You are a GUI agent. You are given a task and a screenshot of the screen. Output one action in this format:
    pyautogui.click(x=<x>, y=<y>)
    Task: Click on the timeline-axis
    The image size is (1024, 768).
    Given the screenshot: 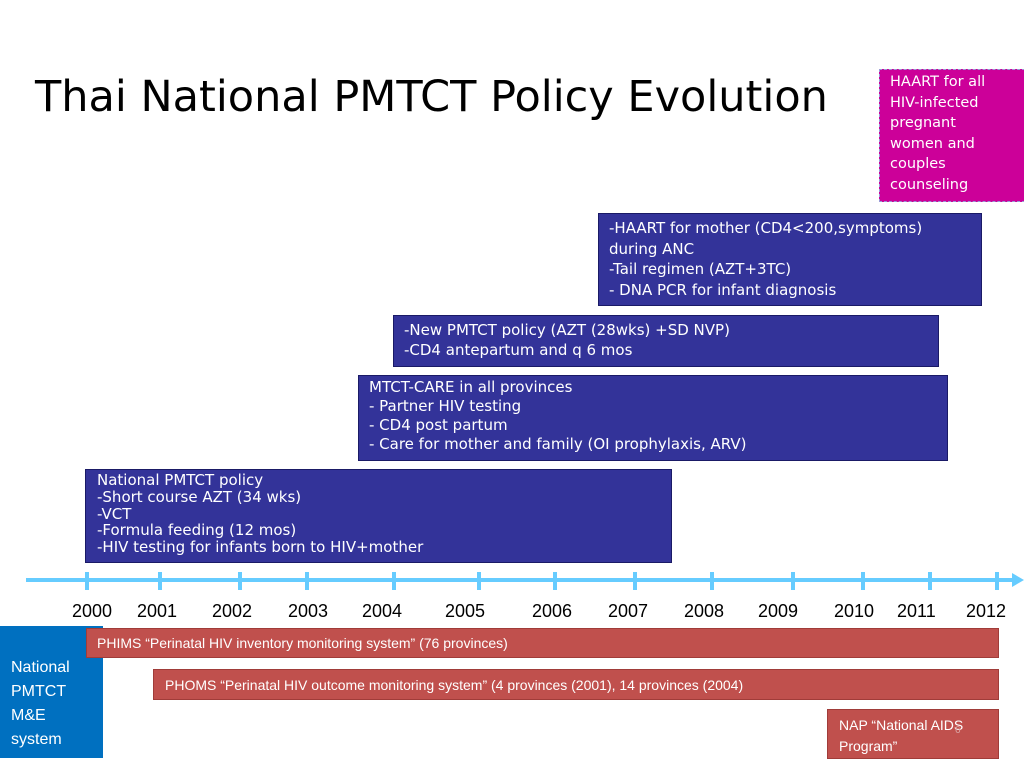 What is the action you would take?
    pyautogui.click(x=525, y=581)
    